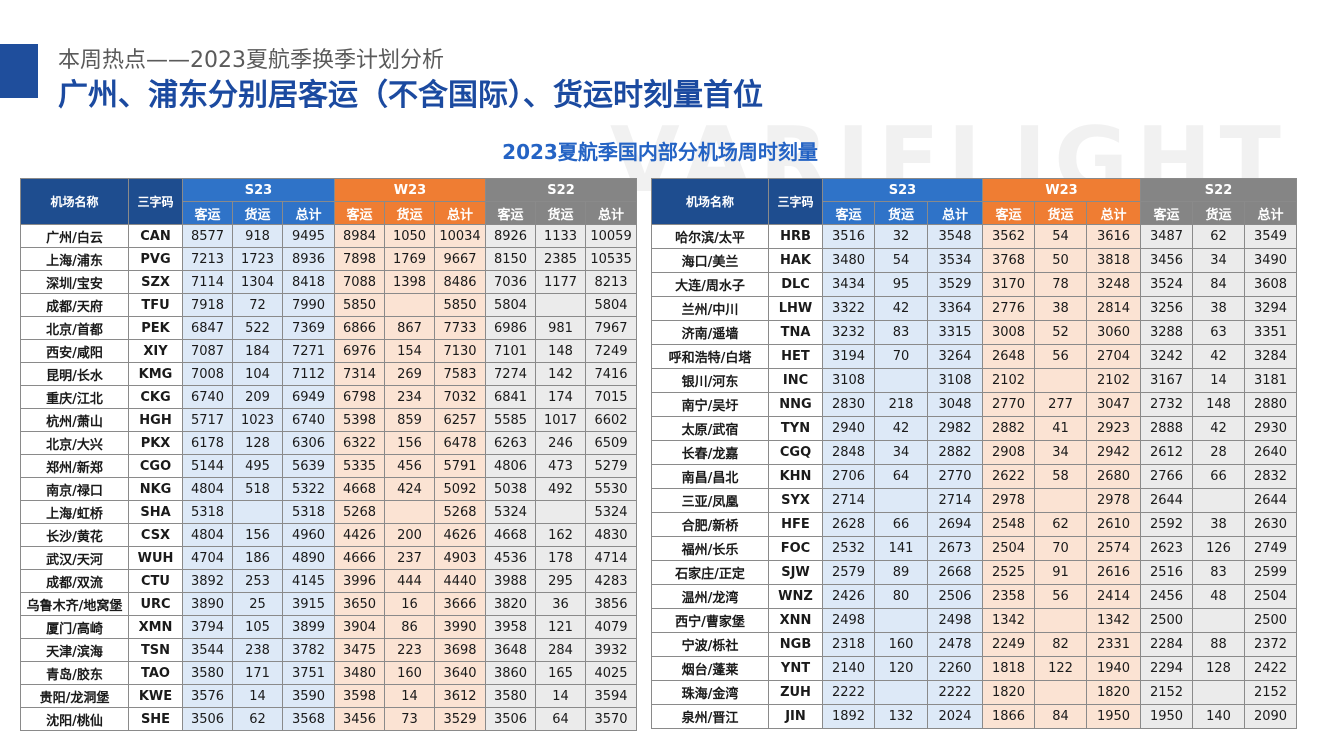  I want to click on s23-cargo-cell: 238, so click(257, 650).